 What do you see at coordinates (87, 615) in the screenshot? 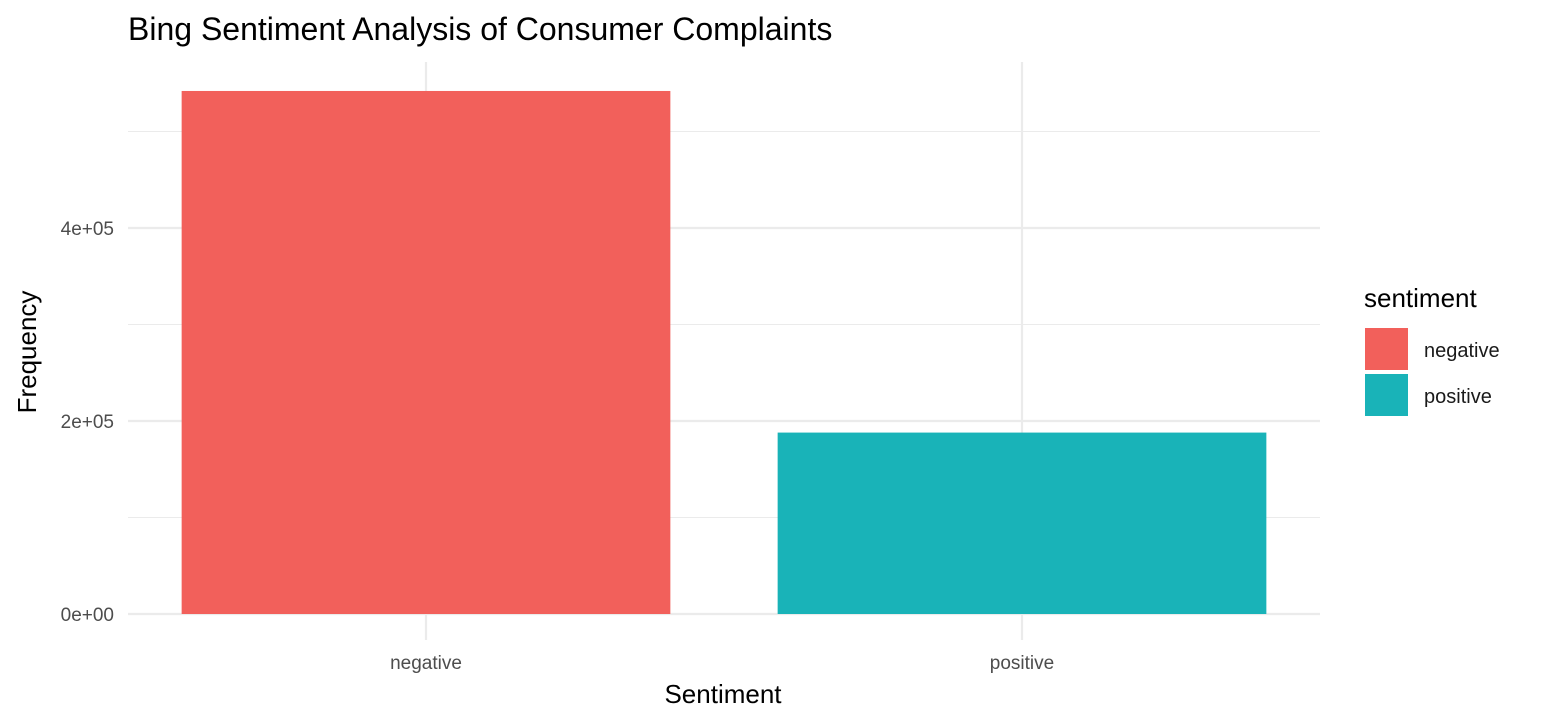
I see `y-tick-label: 0e+00` at bounding box center [87, 615].